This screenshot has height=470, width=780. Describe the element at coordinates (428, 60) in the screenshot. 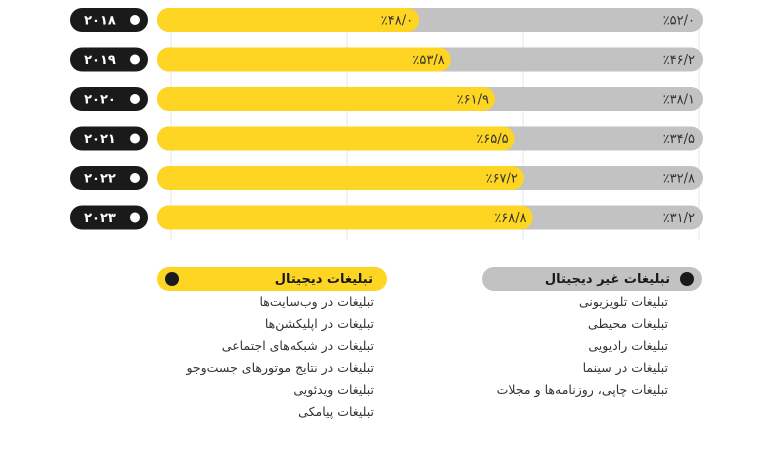

I see `digital-value-label: ٪۵۳/۸` at that location.